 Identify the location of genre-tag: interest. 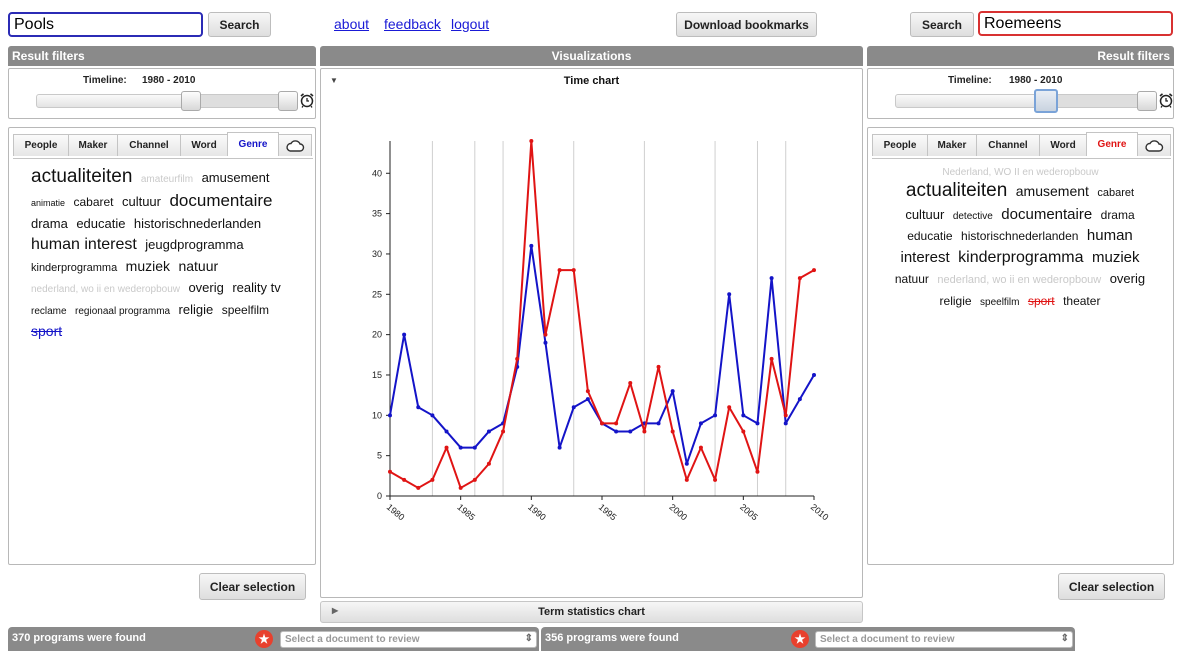
(925, 257).